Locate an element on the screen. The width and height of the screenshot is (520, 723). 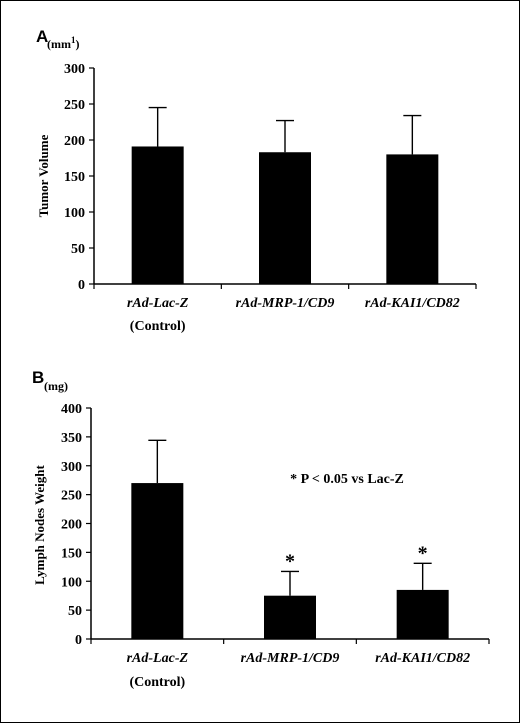
x-category-label-a: rAd-Lac-Z is located at coordinates (158, 303).